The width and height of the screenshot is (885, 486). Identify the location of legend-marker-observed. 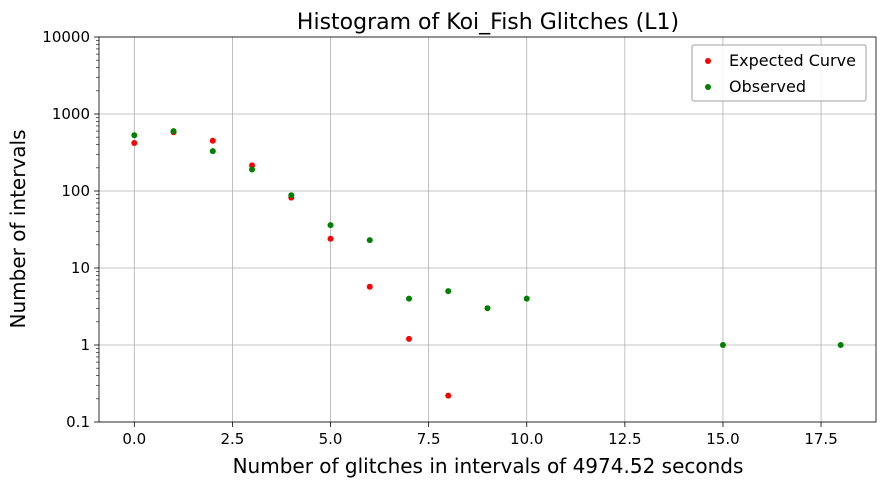
(708, 87).